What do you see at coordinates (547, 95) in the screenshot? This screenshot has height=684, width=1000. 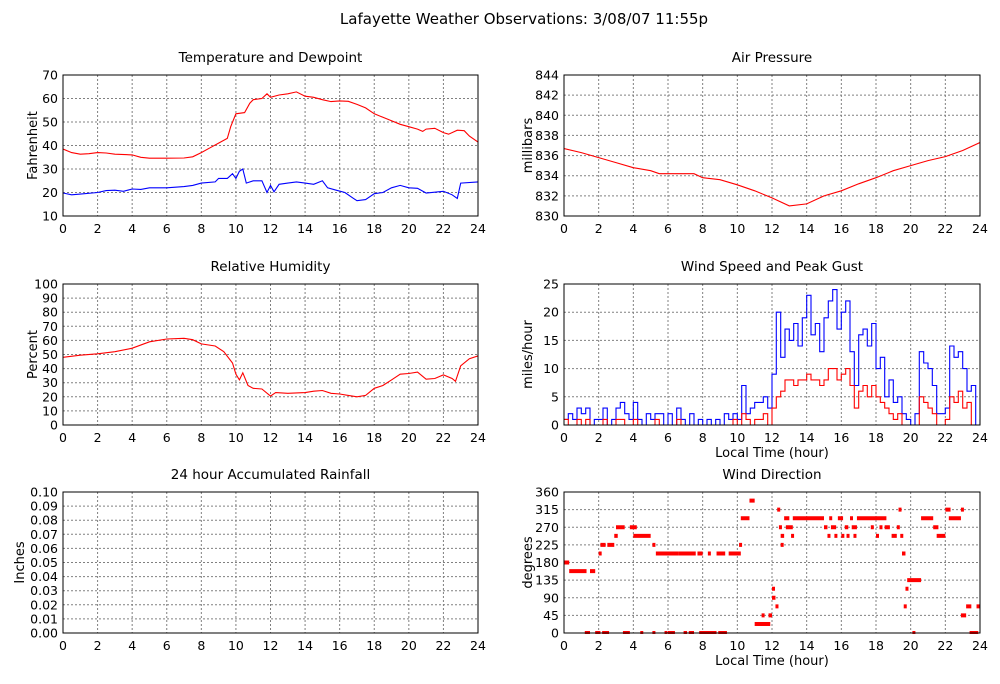 I see `y-tick-label: 842` at bounding box center [547, 95].